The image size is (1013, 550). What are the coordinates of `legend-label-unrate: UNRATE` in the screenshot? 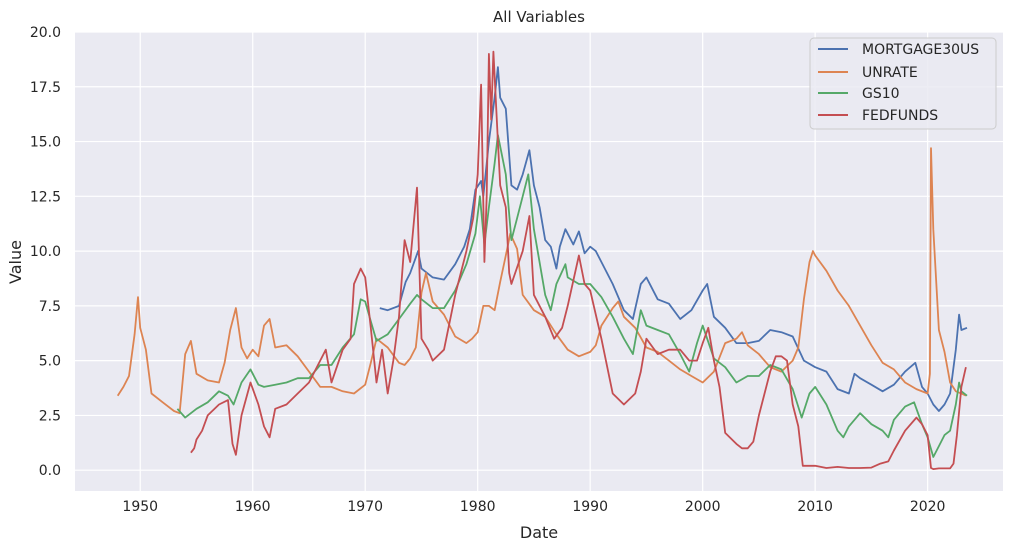 It's located at (890, 73).